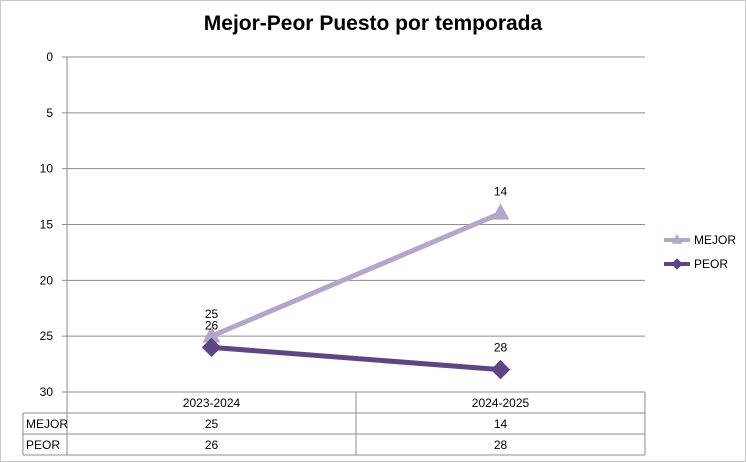 This screenshot has height=462, width=746. What do you see at coordinates (47, 225) in the screenshot?
I see `y-tick-label: 15` at bounding box center [47, 225].